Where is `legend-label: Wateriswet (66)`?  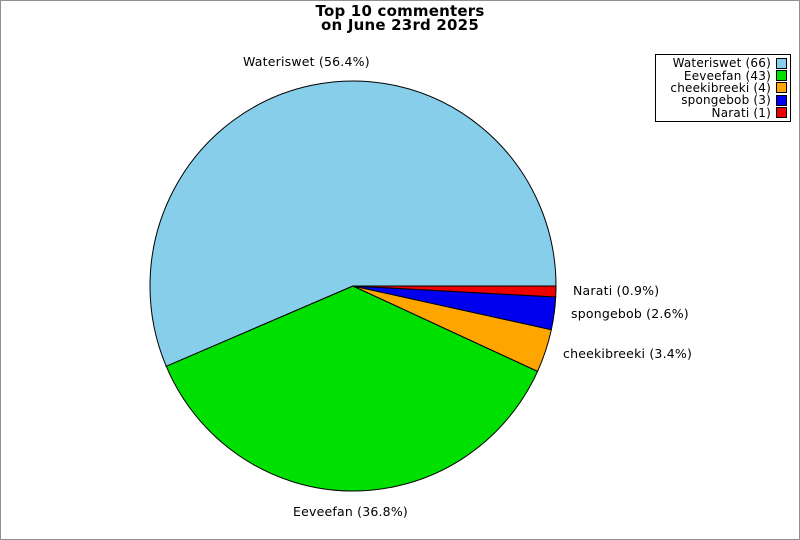
legend-label: Wateriswet (66) is located at coordinates (721, 63).